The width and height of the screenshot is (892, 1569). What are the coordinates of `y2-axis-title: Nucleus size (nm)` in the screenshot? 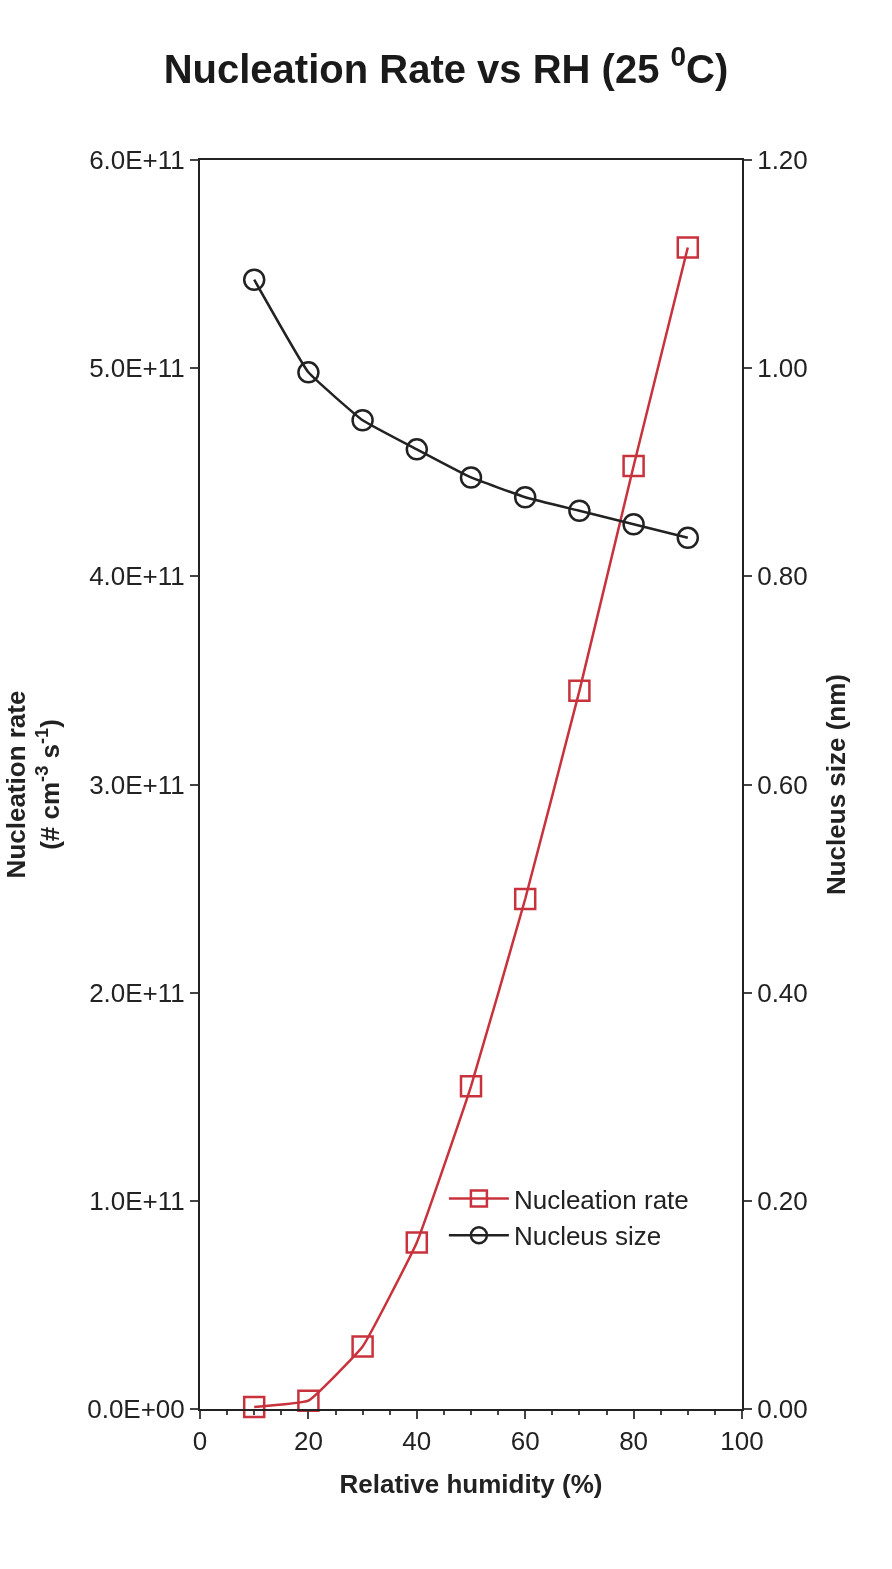 It's located at (836, 784).